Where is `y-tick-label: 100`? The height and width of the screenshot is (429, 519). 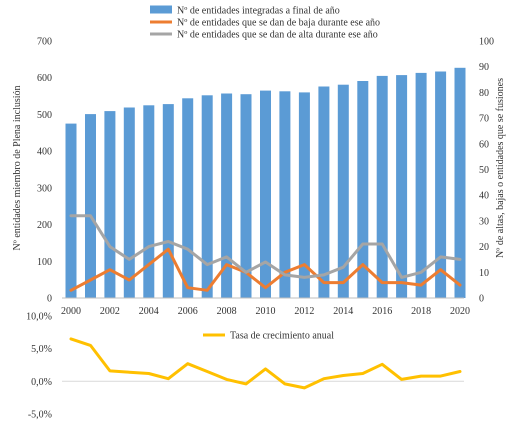 y-tick-label: 100 is located at coordinates (44, 262).